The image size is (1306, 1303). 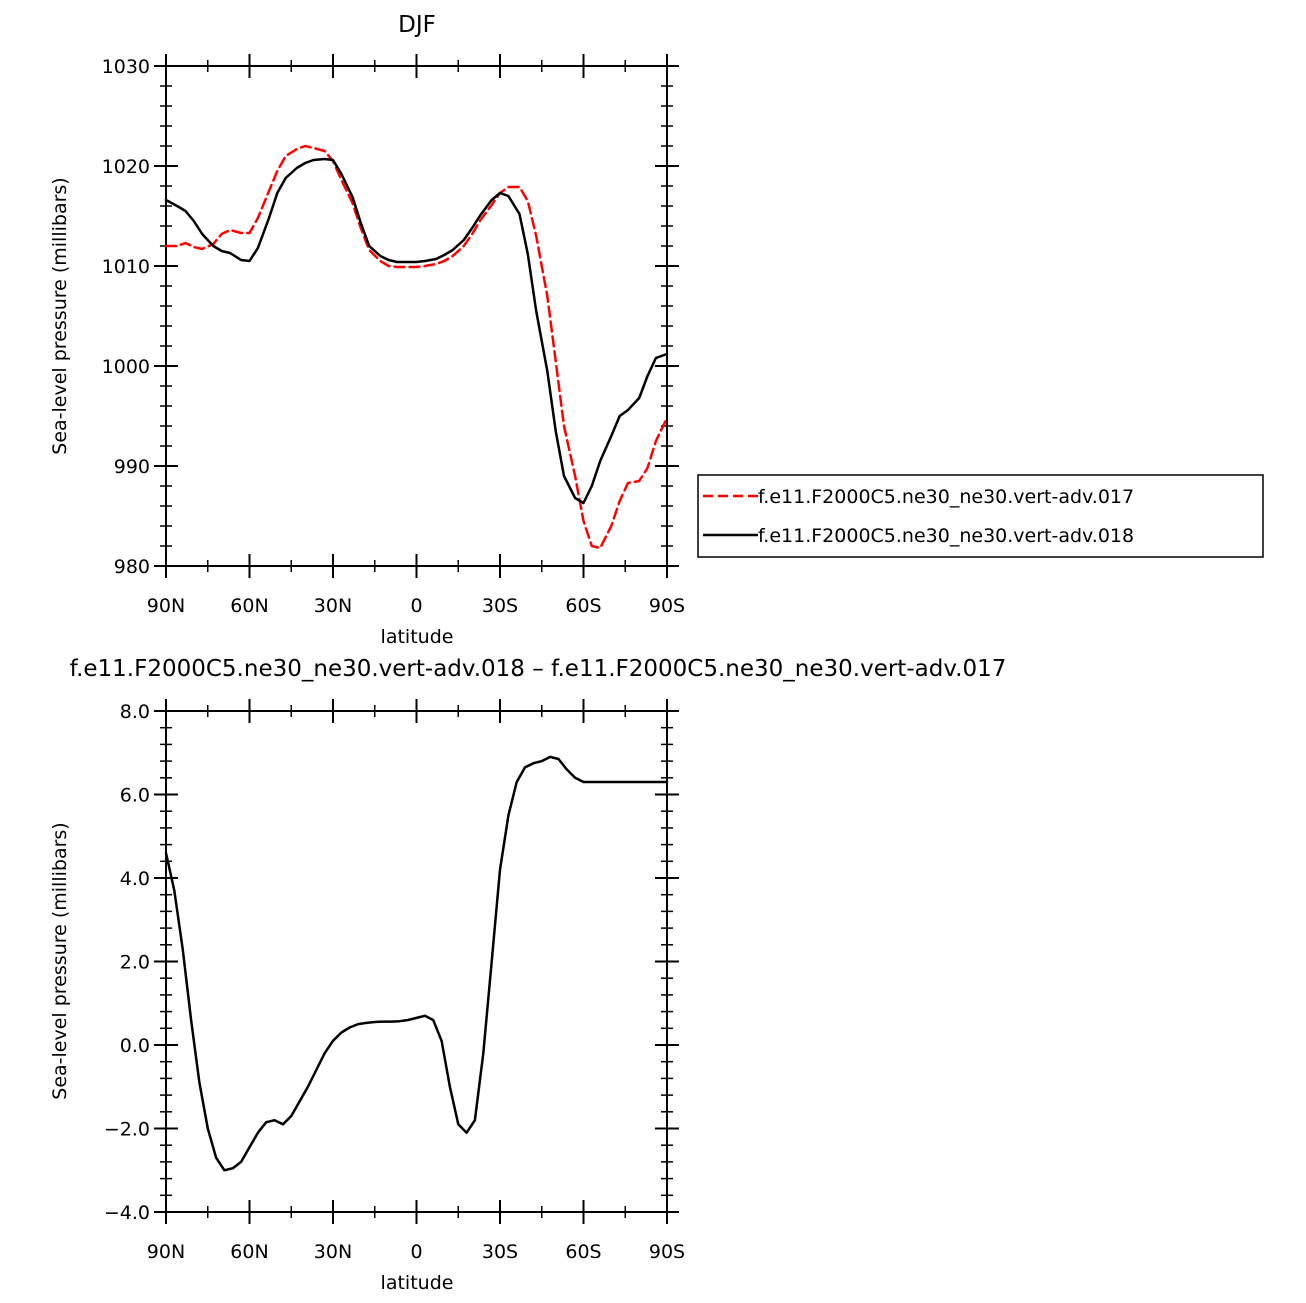 I want to click on y-tick-label: 2.0, so click(x=135, y=963).